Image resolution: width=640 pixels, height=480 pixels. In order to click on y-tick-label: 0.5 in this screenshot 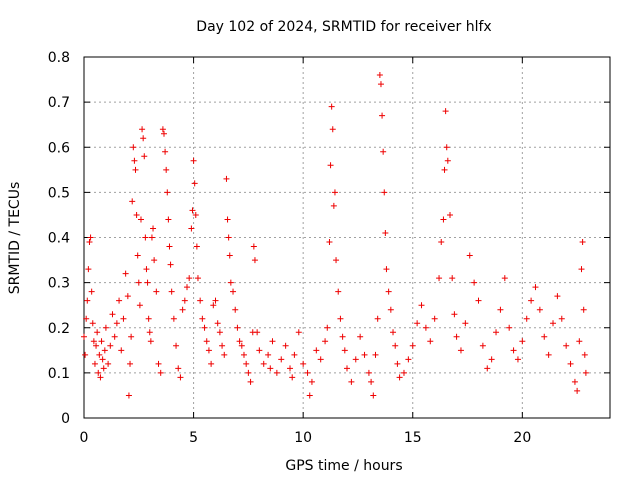, I will do `click(59, 193)`.